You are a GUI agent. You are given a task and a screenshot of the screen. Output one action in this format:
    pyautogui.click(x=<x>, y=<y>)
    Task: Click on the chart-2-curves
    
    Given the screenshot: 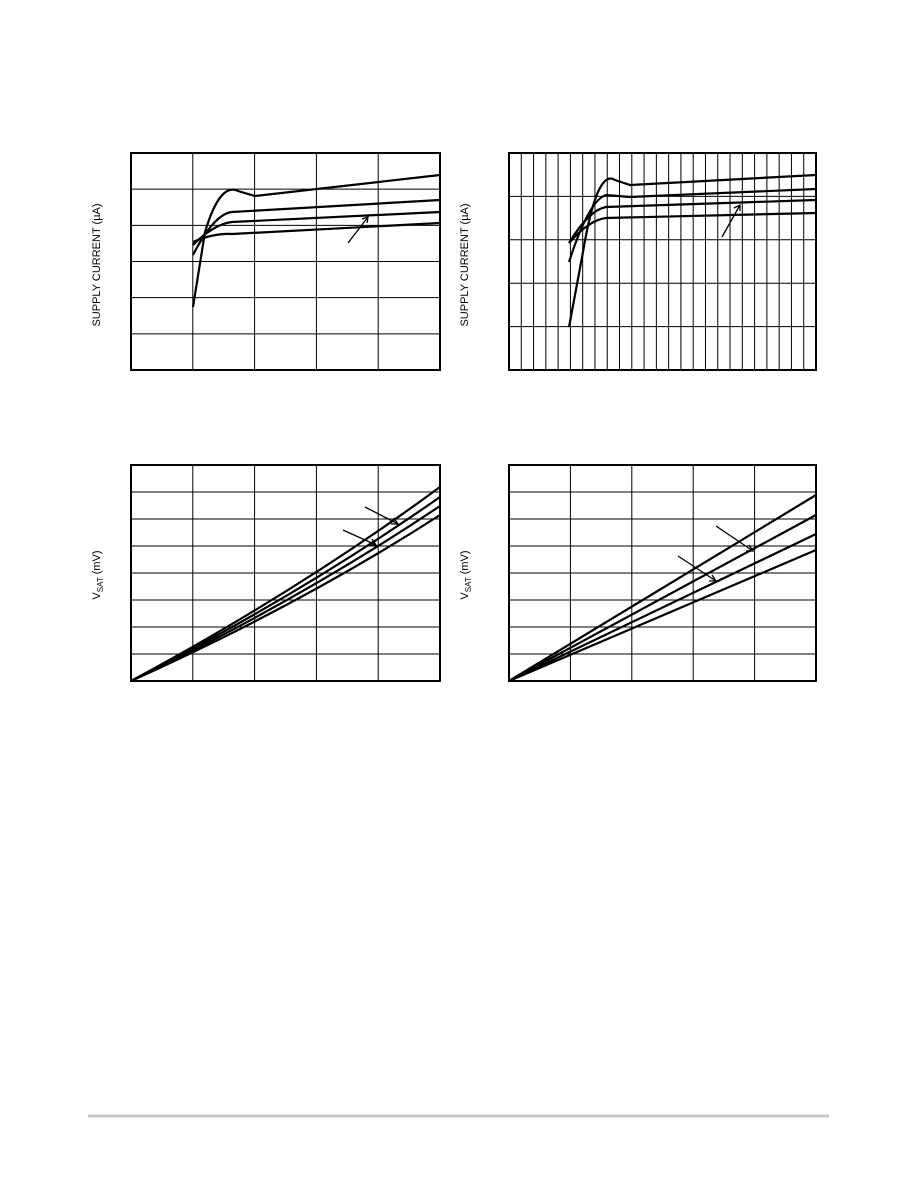 What is the action you would take?
    pyautogui.click(x=692, y=250)
    